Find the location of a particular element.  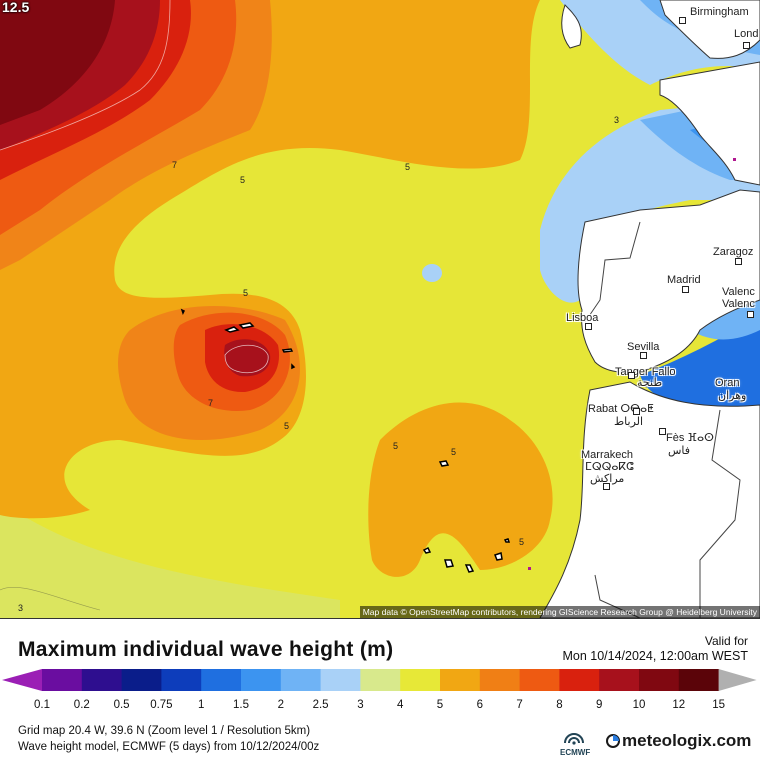

city-label-marrakech: Marrakech is located at coordinates (607, 455).